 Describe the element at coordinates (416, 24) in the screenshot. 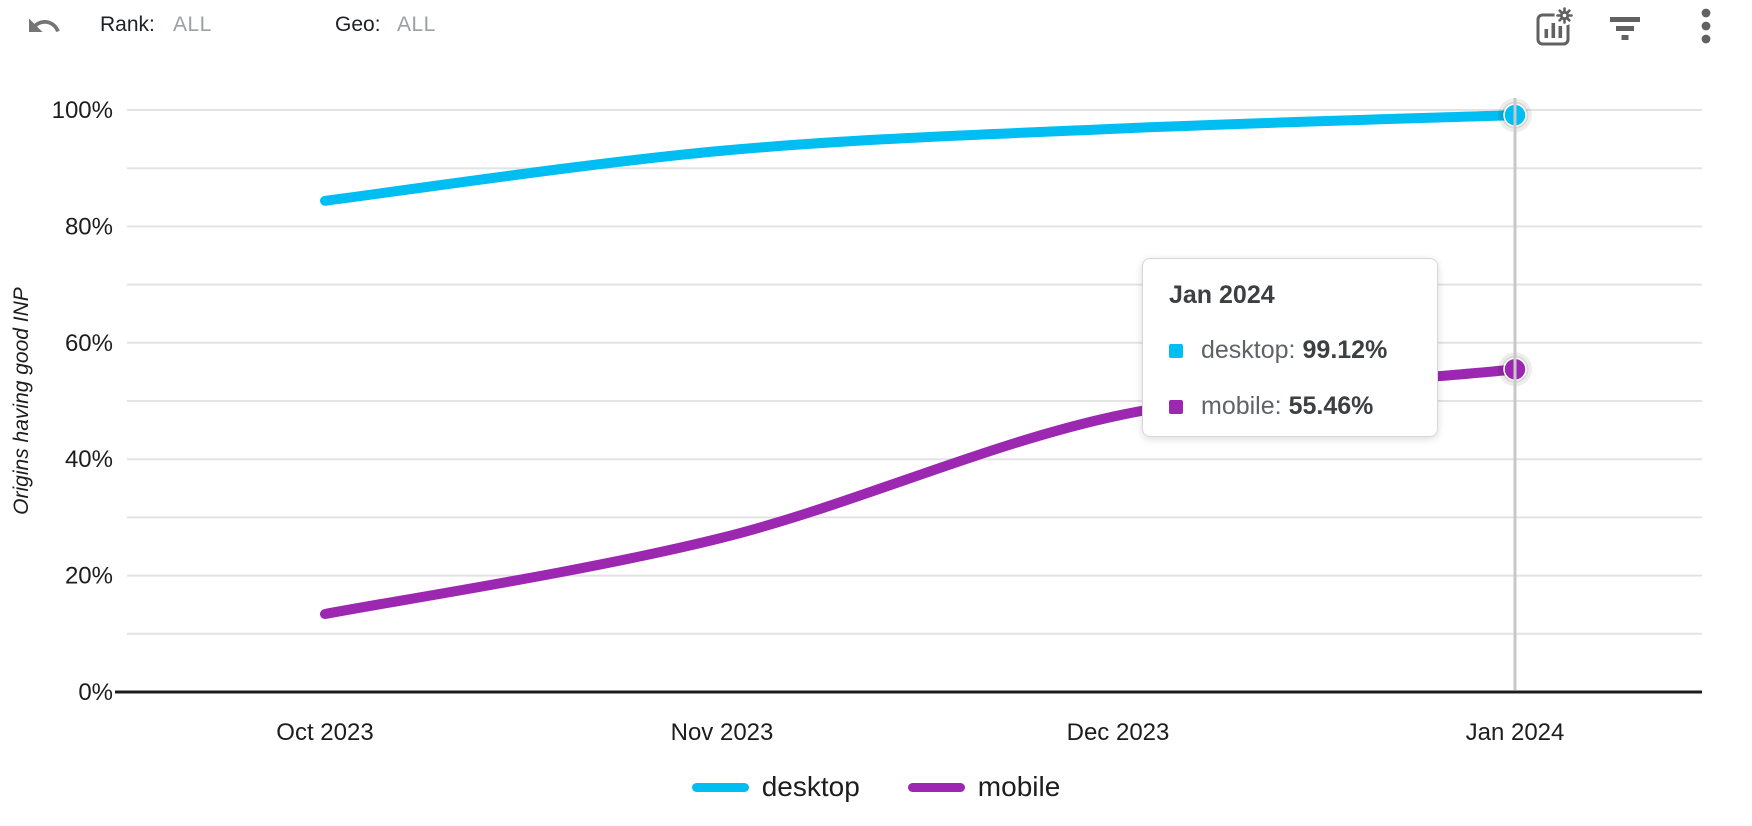

I see `geo-filter-value: ALL` at that location.